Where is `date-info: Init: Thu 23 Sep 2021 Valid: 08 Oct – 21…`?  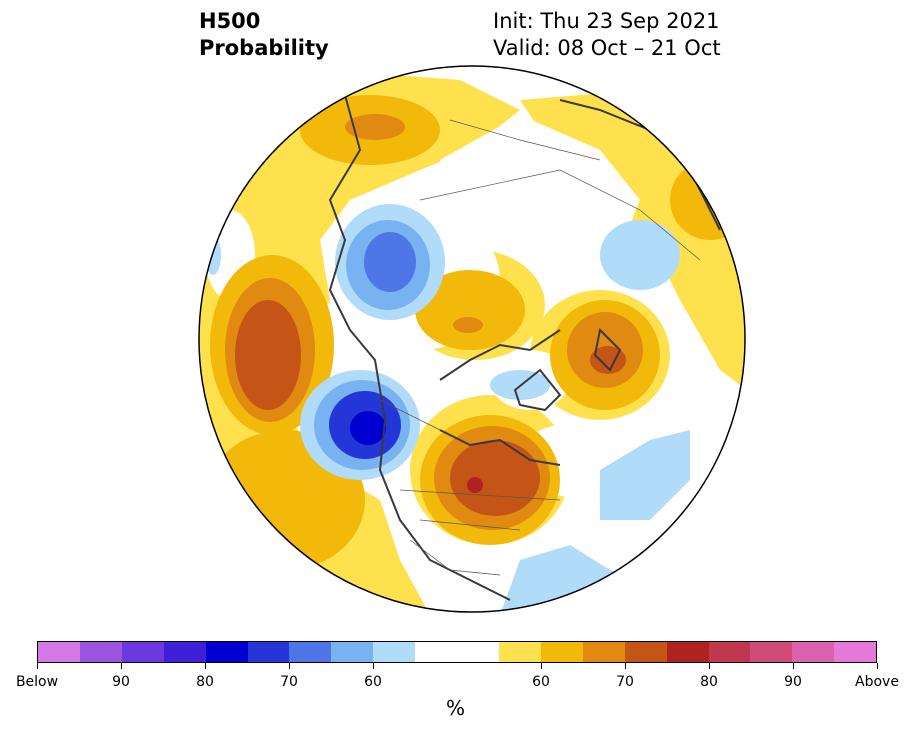 date-info: Init: Thu 23 Sep 2021 Valid: 08 Oct – 21… is located at coordinates (607, 35).